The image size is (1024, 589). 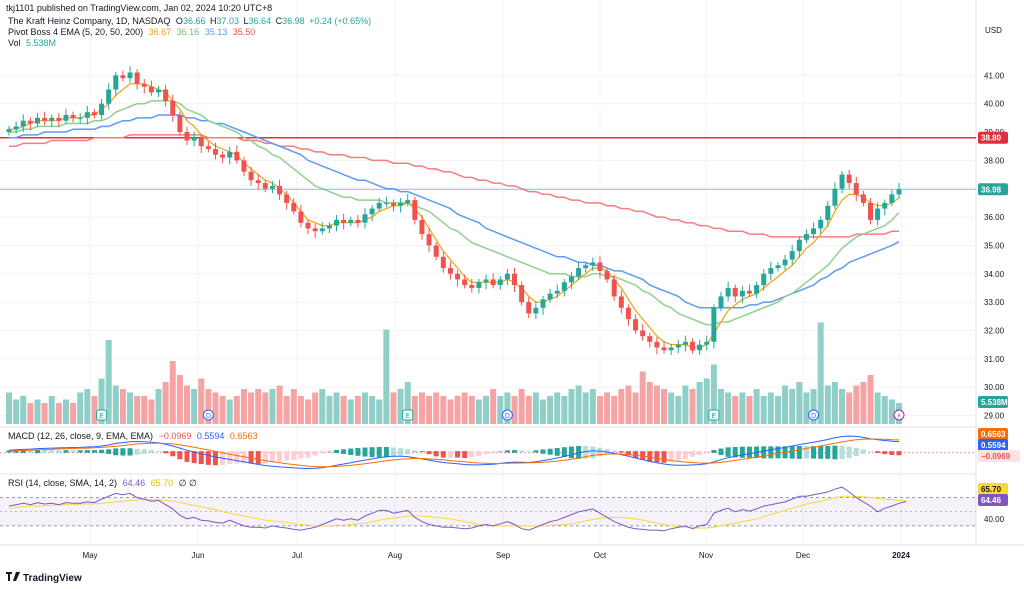 I want to click on price-tick-label: 40.00, so click(x=994, y=104).